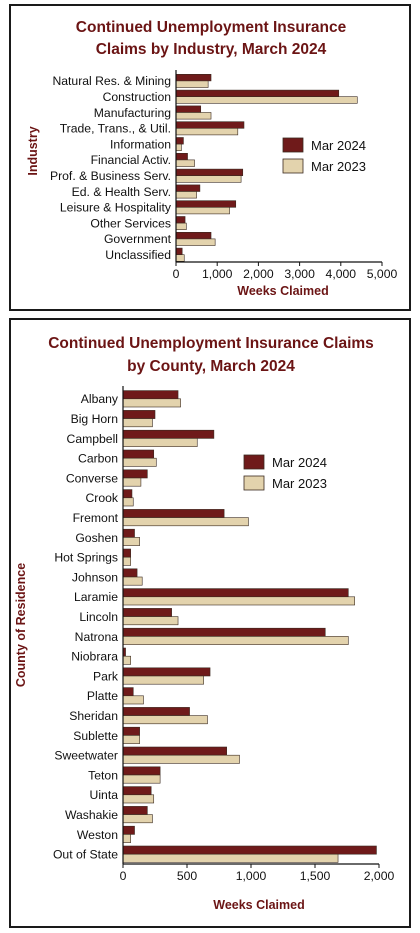 The width and height of the screenshot is (420, 933). What do you see at coordinates (94, 657) in the screenshot?
I see `county-category-label: Niobrara` at bounding box center [94, 657].